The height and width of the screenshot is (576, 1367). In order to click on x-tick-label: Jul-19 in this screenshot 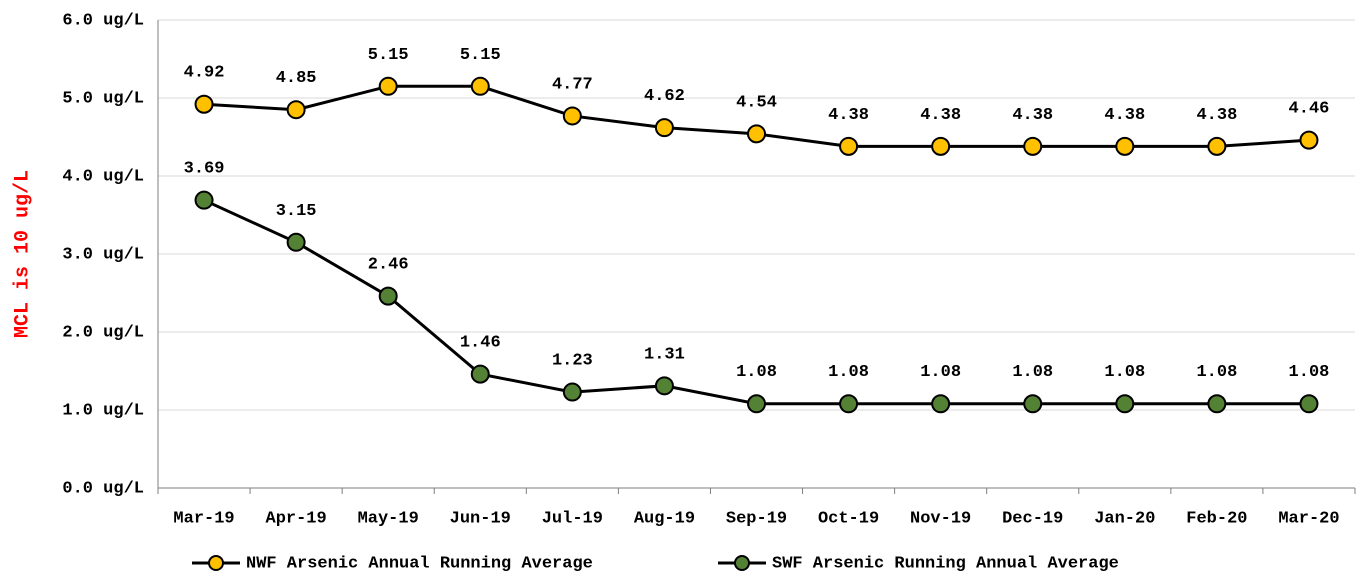, I will do `click(572, 518)`.